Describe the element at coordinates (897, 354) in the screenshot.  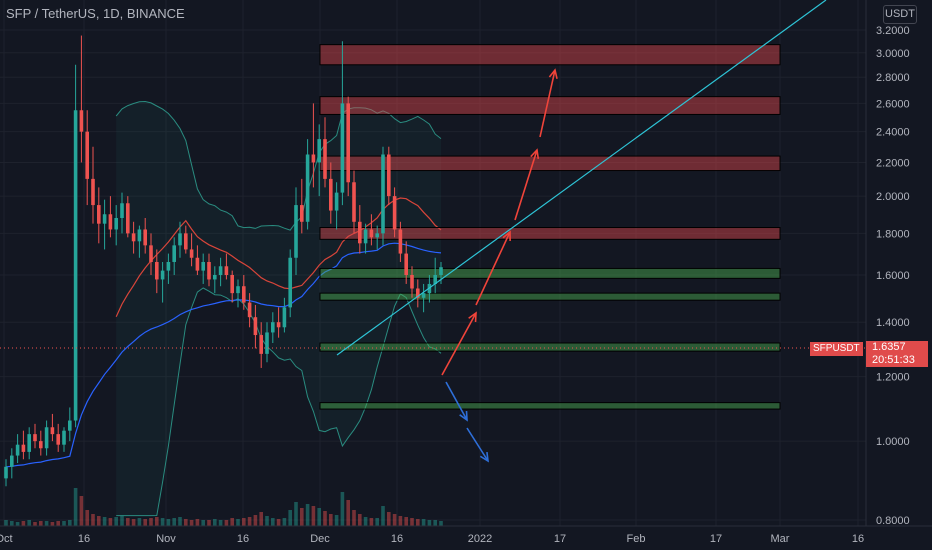
I see `last-price-tag: 1.6357 20:51:33` at that location.